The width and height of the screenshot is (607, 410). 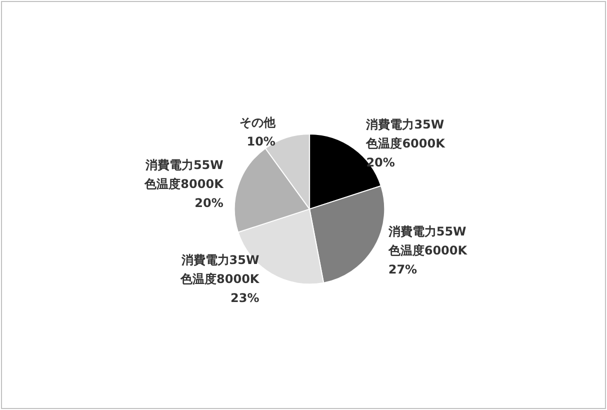 I want to click on data-label: 23%, so click(x=245, y=297).